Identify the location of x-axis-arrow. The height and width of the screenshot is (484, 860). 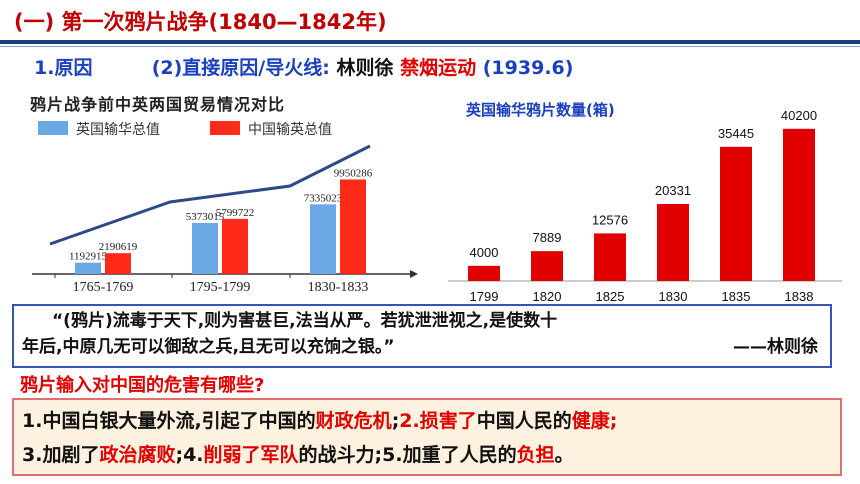
(414, 274).